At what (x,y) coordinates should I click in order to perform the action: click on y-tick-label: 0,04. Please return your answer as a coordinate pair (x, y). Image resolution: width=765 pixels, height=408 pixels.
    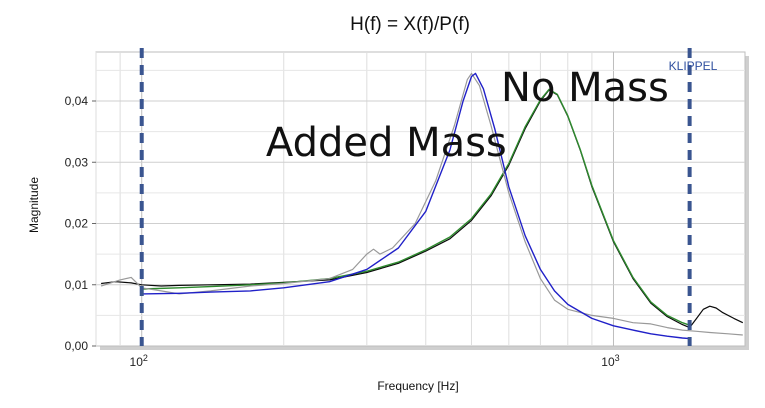
    Looking at the image, I should click on (77, 101).